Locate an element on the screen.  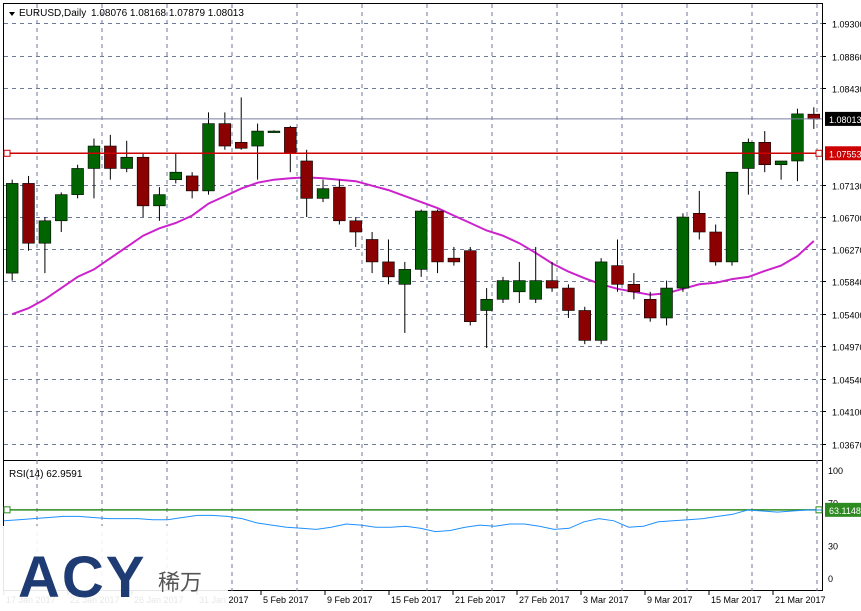
watermark-chinese: 稀万 is located at coordinates (180, 583).